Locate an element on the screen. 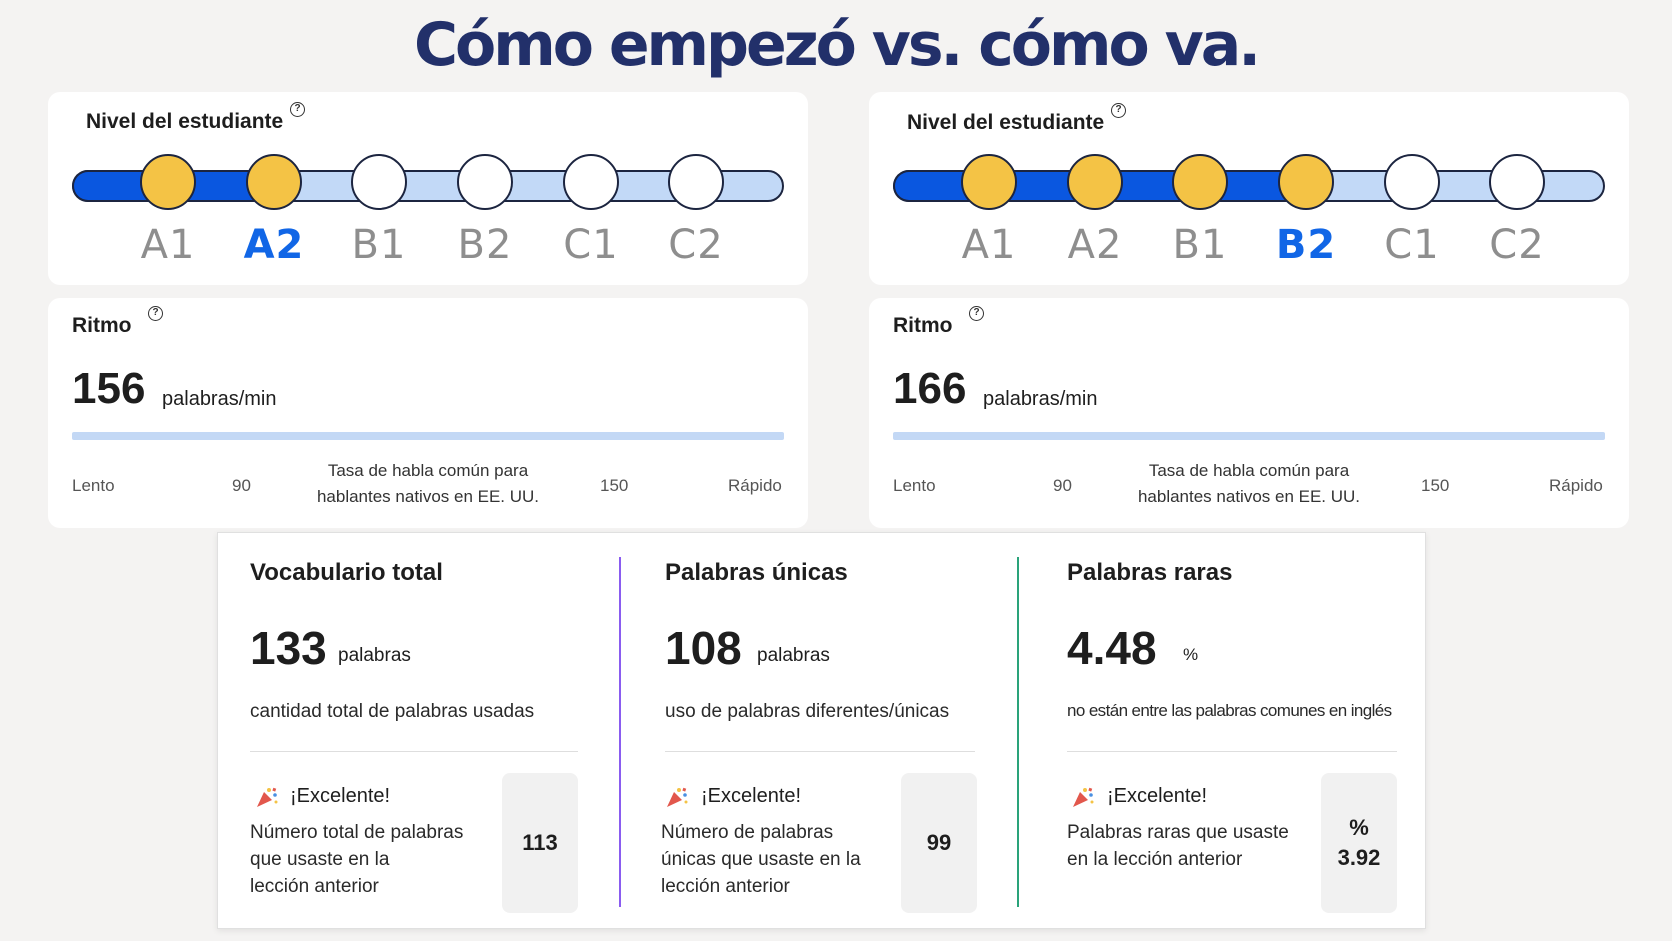 Image resolution: width=1672 pixels, height=941 pixels. stat-description: uso de palabras diferentes/únicas is located at coordinates (807, 711).